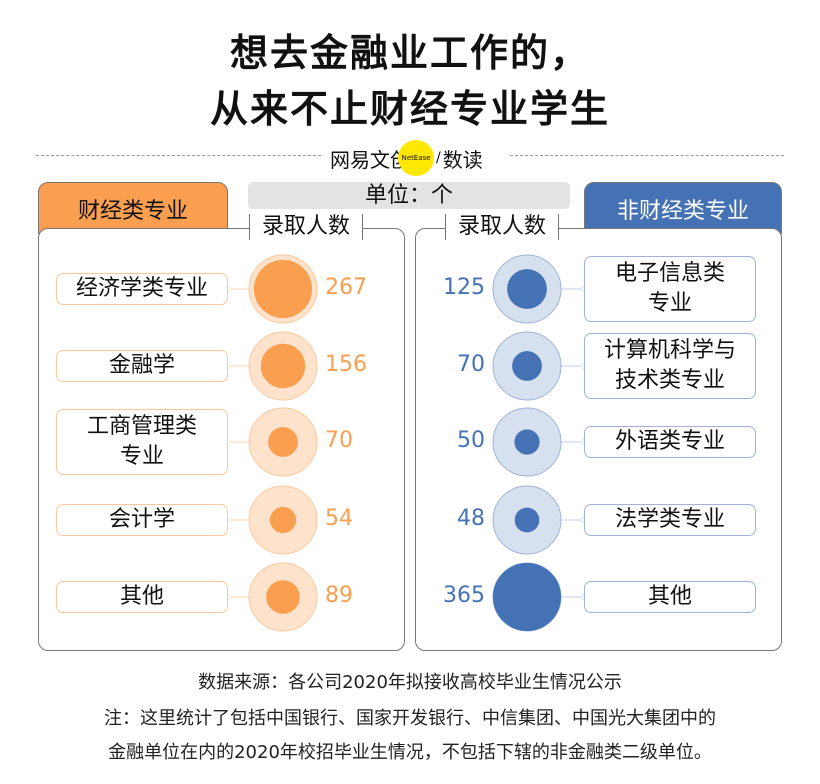 This screenshot has height=784, width=820. Describe the element at coordinates (464, 287) in the screenshot. I see `value-label: 125` at that location.